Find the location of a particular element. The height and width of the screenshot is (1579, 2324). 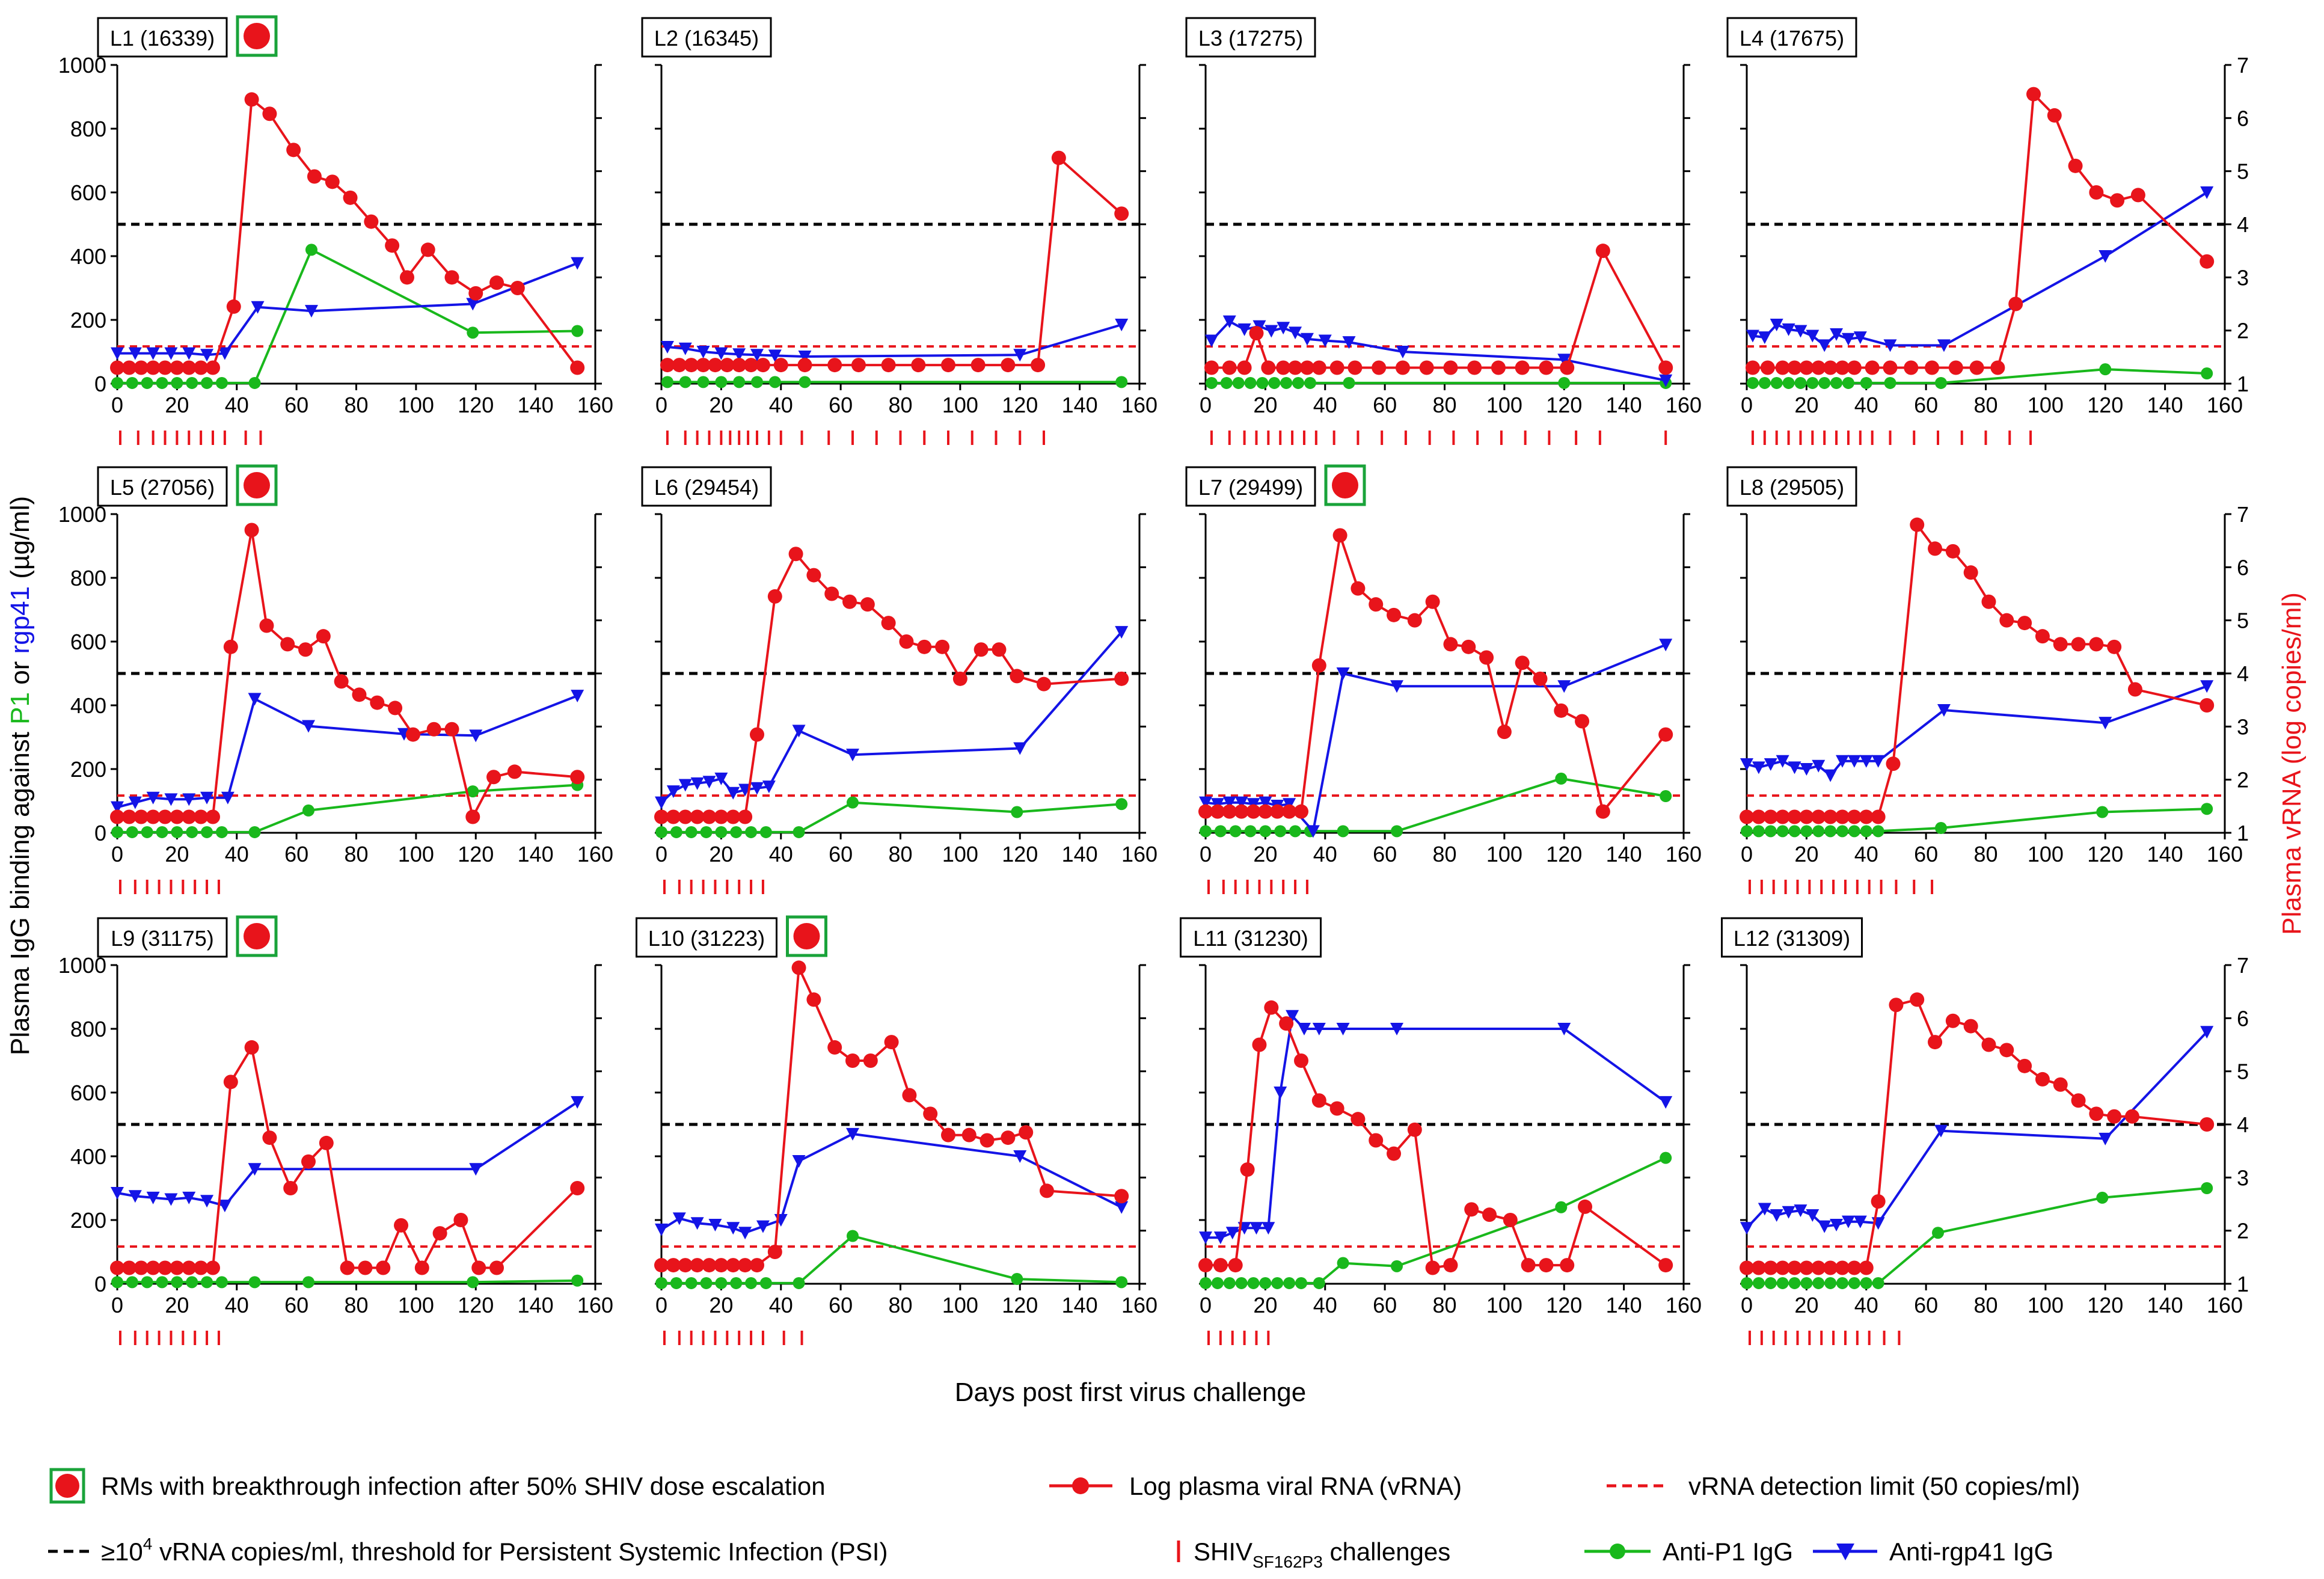

ytick-right-label: 4 is located at coordinates (2243, 1124).